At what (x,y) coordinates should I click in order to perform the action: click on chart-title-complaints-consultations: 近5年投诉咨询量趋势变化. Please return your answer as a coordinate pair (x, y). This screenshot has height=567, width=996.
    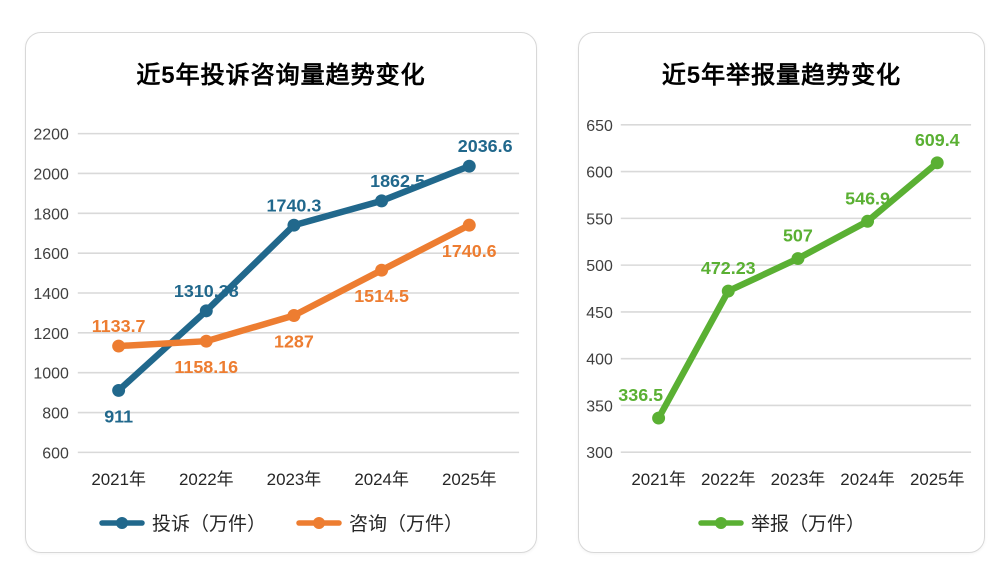
    Looking at the image, I should click on (281, 75).